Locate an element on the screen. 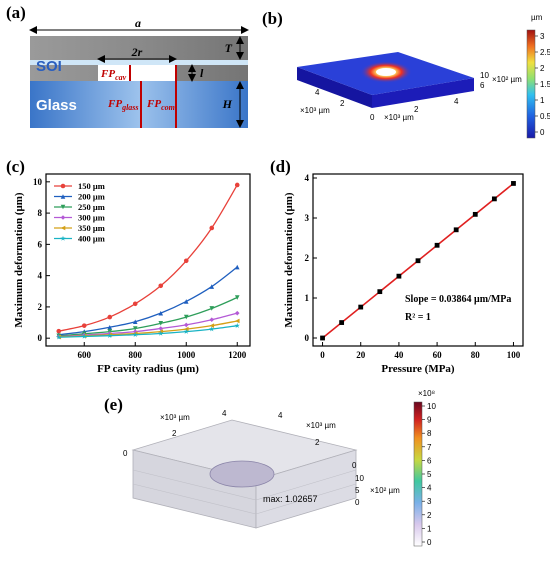  e-colorbar-tick-label: 3 is located at coordinates (429, 501).